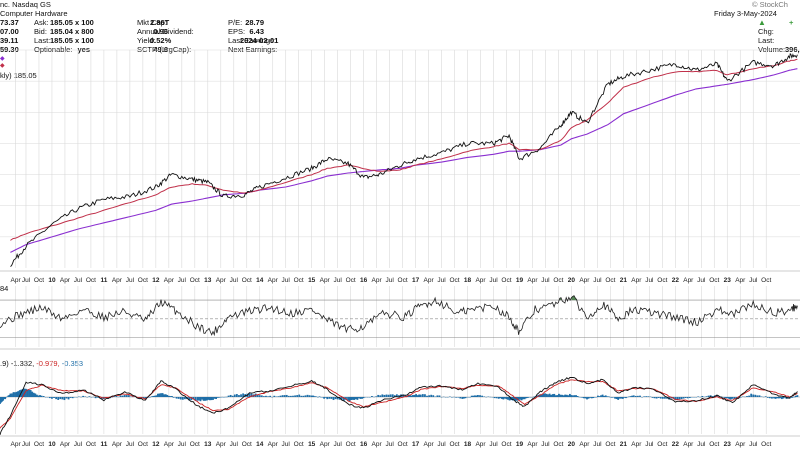 The image size is (800, 450). Describe the element at coordinates (676, 280) in the screenshot. I see `x-tick-label: 22` at that location.